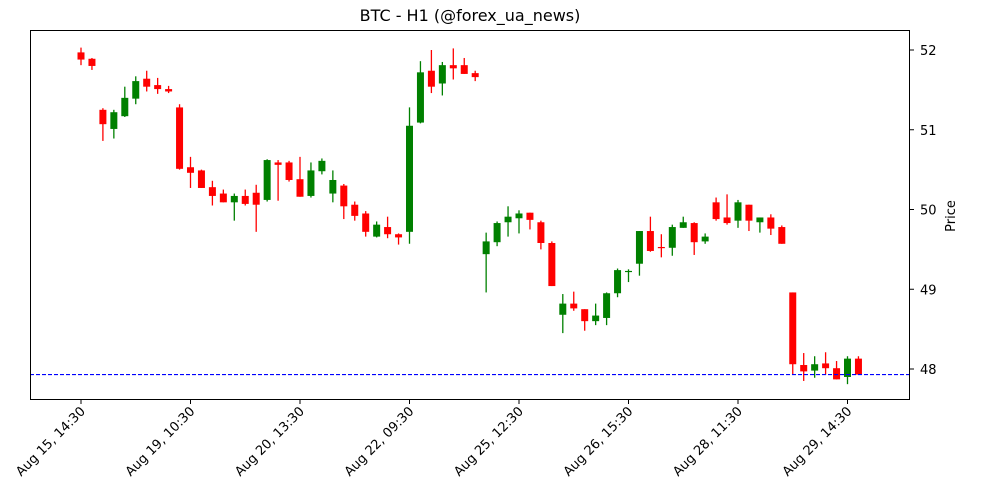 The width and height of the screenshot is (1000, 500). Describe the element at coordinates (708, 442) in the screenshot. I see `x-tick-label: Aug 28, 11:30` at that location.